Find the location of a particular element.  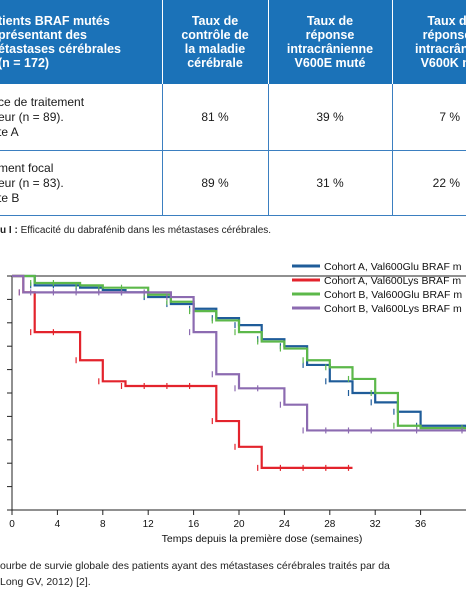

x-axis-ticks: 0 4 8 12 16 20 24 28 32 36 is located at coordinates (218, 520).